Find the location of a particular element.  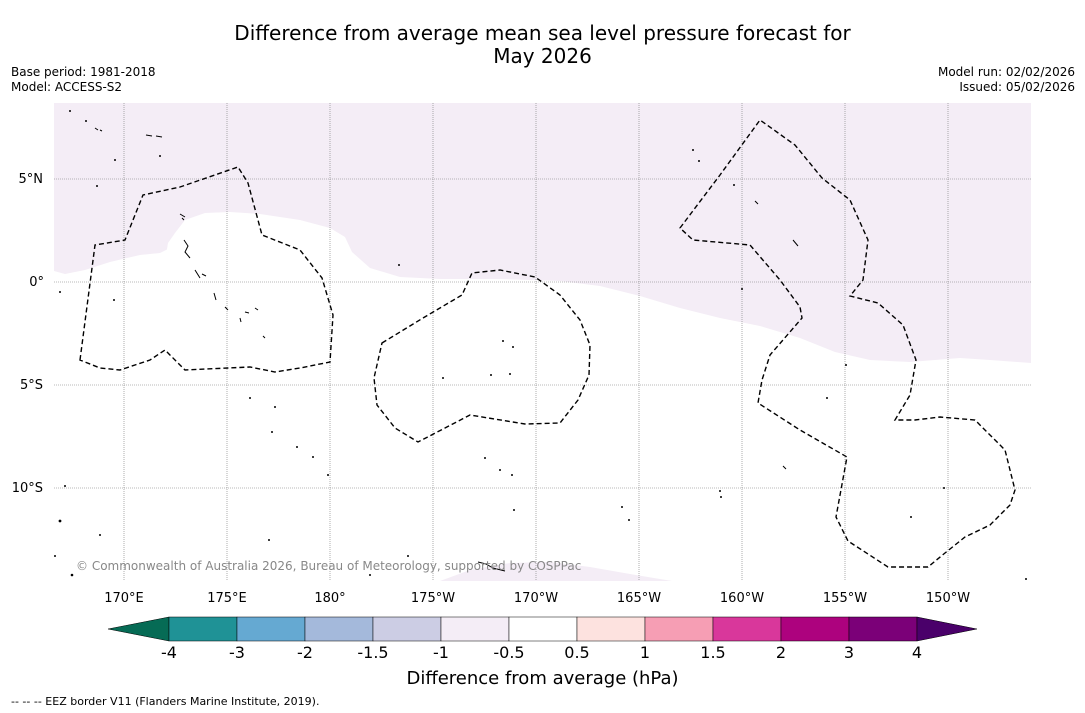

meta-left: Base period: 1981-2018 Model: ACCESS-S2 is located at coordinates (83, 80).